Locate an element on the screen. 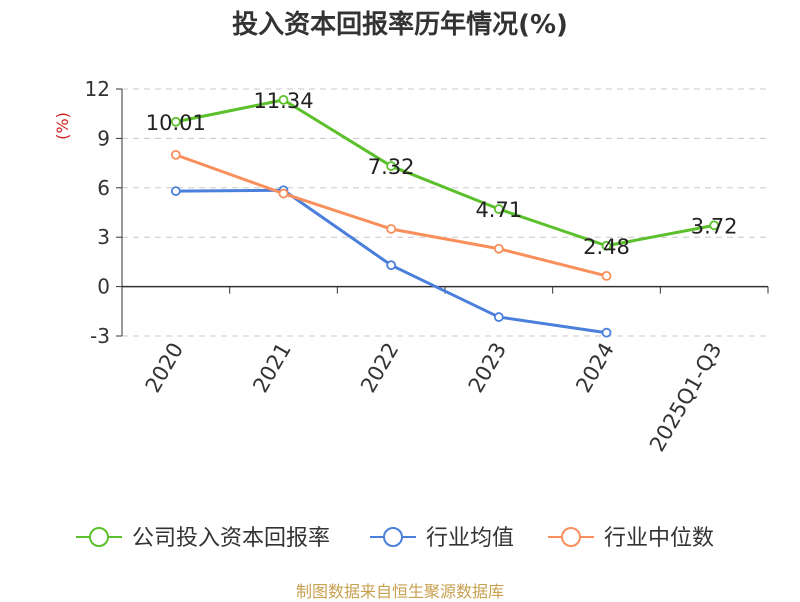 The height and width of the screenshot is (602, 800). legend-label-1: 行业均值 is located at coordinates (470, 538).